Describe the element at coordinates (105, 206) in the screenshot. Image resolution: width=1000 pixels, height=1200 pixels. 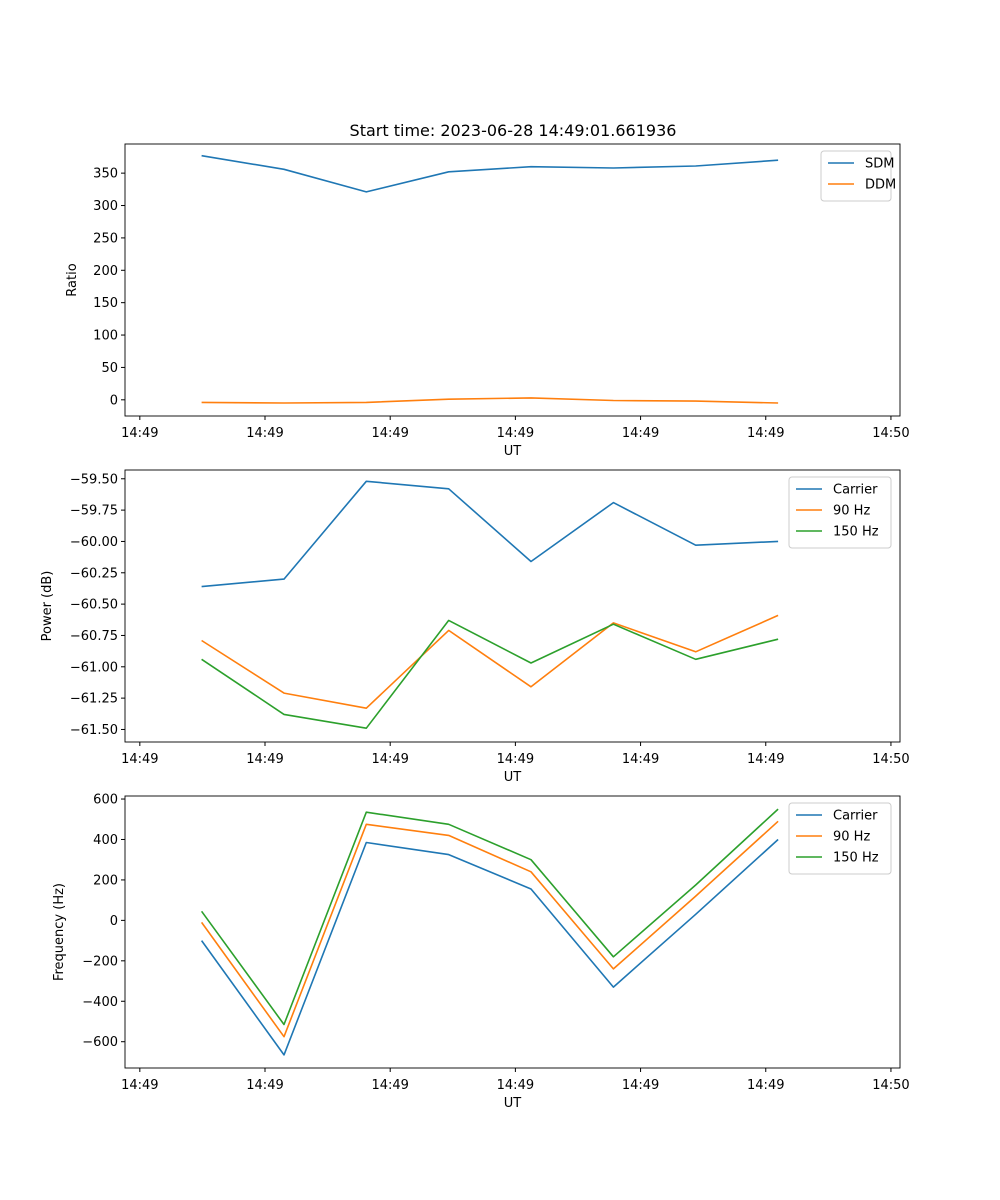
I see `y-tick-label: 300` at that location.